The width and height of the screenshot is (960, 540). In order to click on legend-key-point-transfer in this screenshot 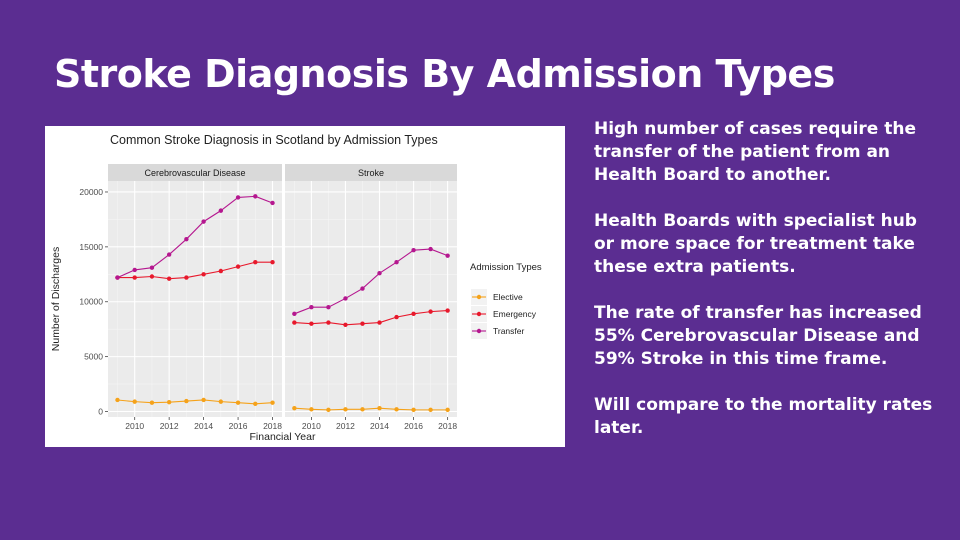, I will do `click(479, 331)`.